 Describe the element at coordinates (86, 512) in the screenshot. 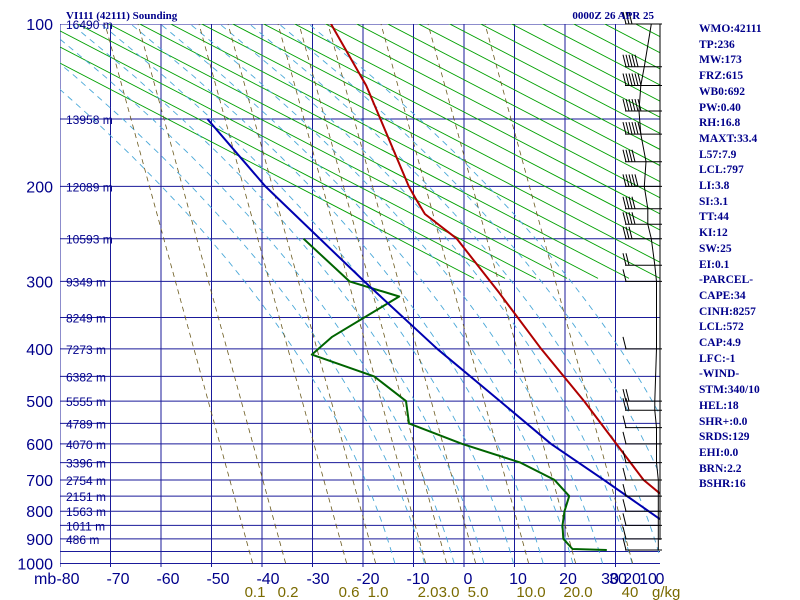

I see `height-label: 1563 m` at that location.